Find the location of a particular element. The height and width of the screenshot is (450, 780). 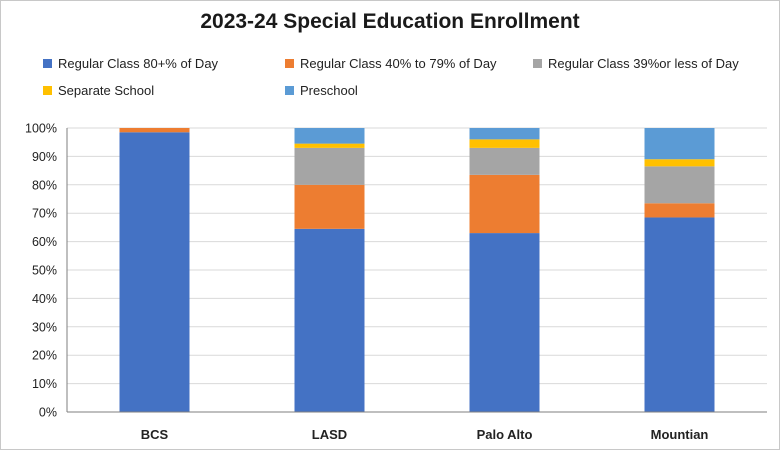

y-tick-label: 10% is located at coordinates (44, 384).